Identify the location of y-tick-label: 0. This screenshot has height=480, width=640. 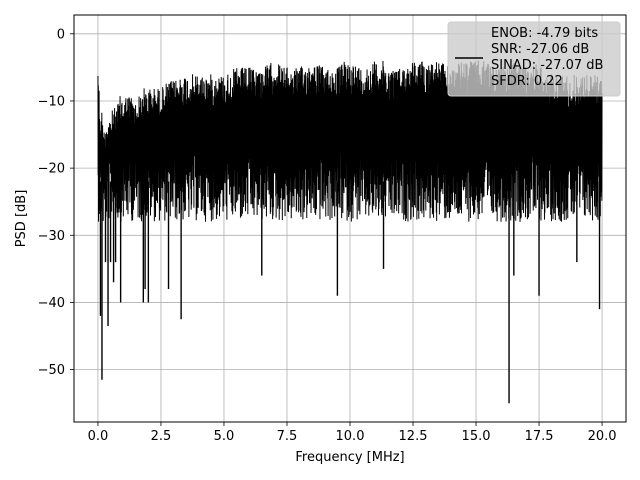
(61, 34).